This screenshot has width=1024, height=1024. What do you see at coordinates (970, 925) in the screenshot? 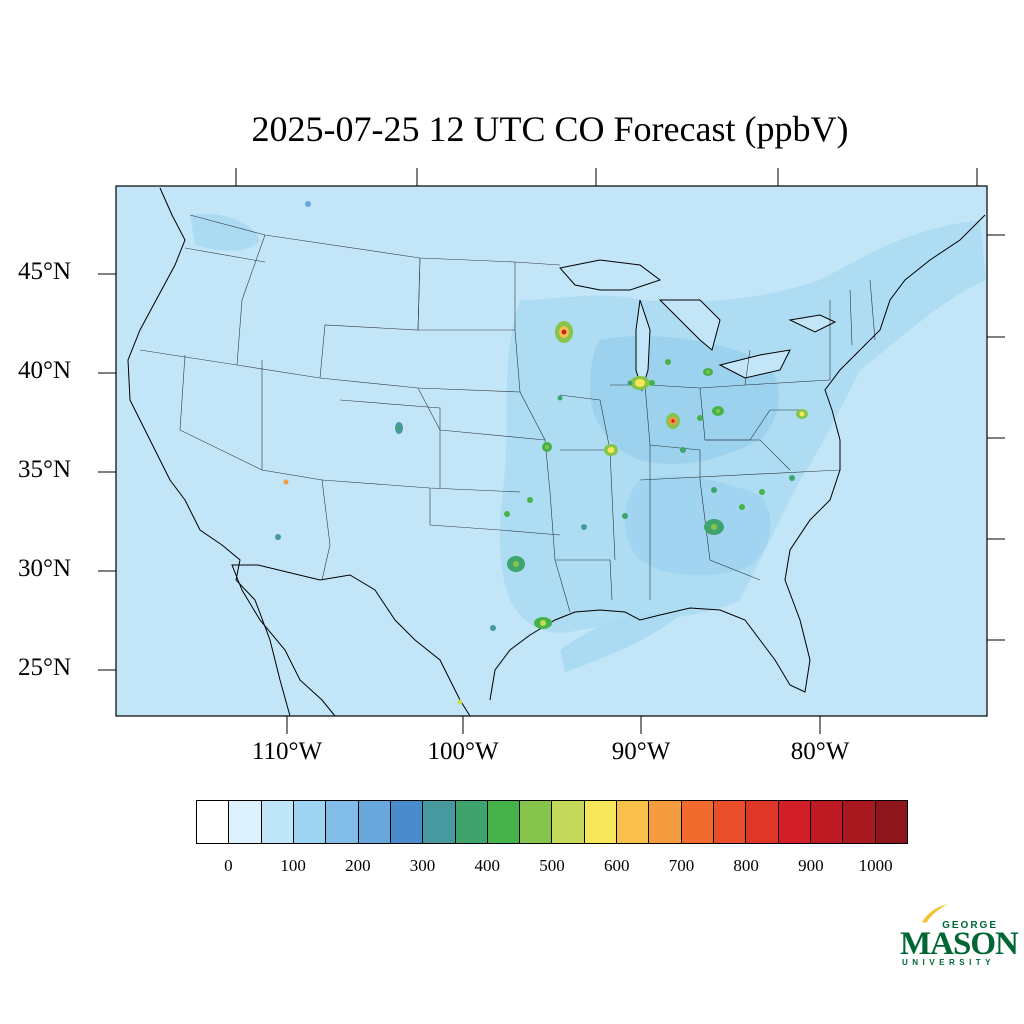
I see `logo-george: GEORGE` at bounding box center [970, 925].